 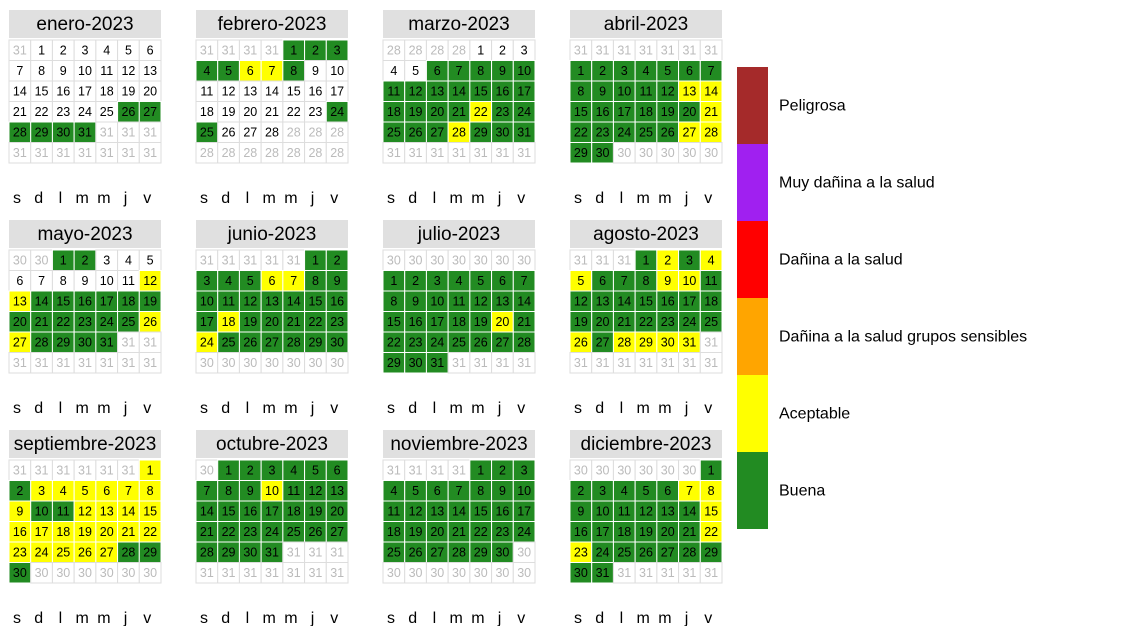 I want to click on day-number: 11, so click(x=228, y=302).